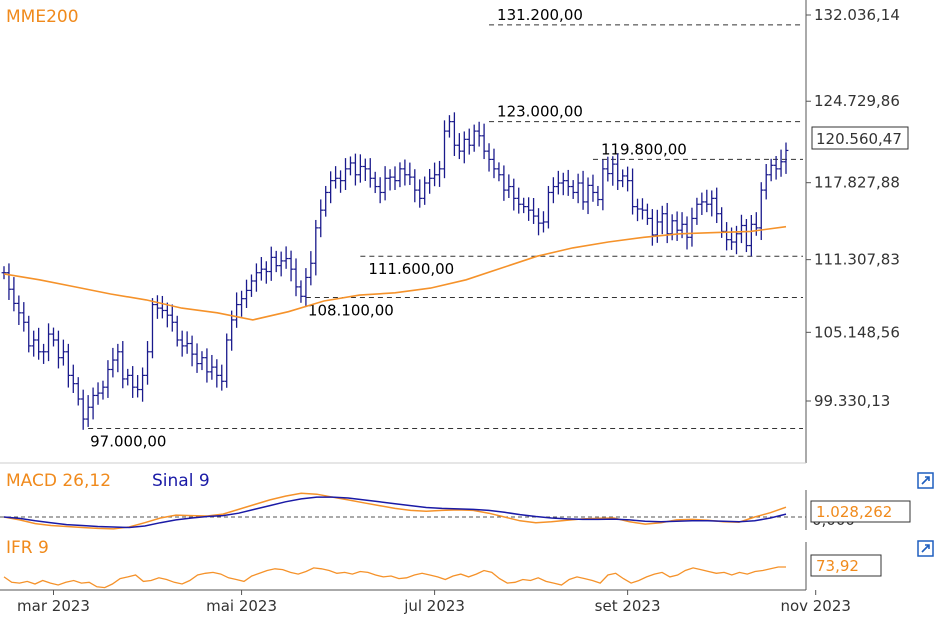 This screenshot has width=938, height=617. Describe the element at coordinates (411, 269) in the screenshot. I see `level-label: 111.600,00` at that location.